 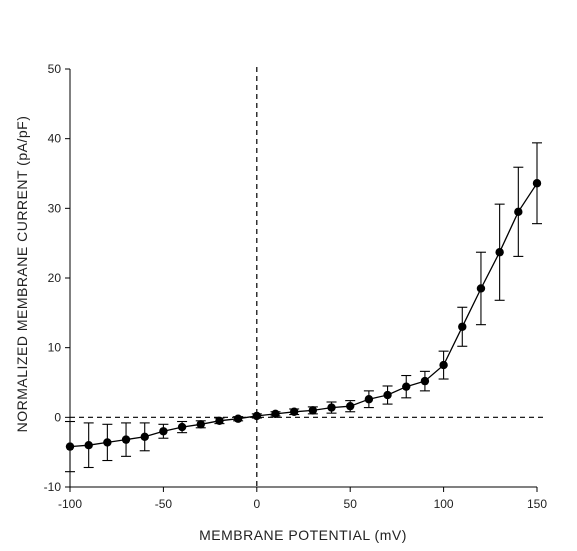 I want to click on x-tick-label: -100, so click(x=70, y=504).